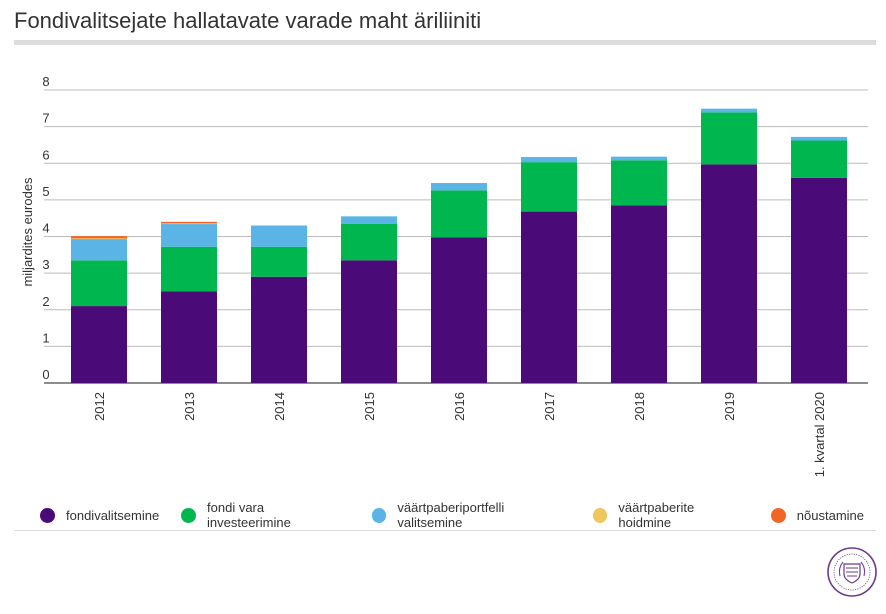 Image resolution: width=886 pixels, height=614 pixels. Describe the element at coordinates (549, 160) in the screenshot. I see `bar-3-2017` at that location.